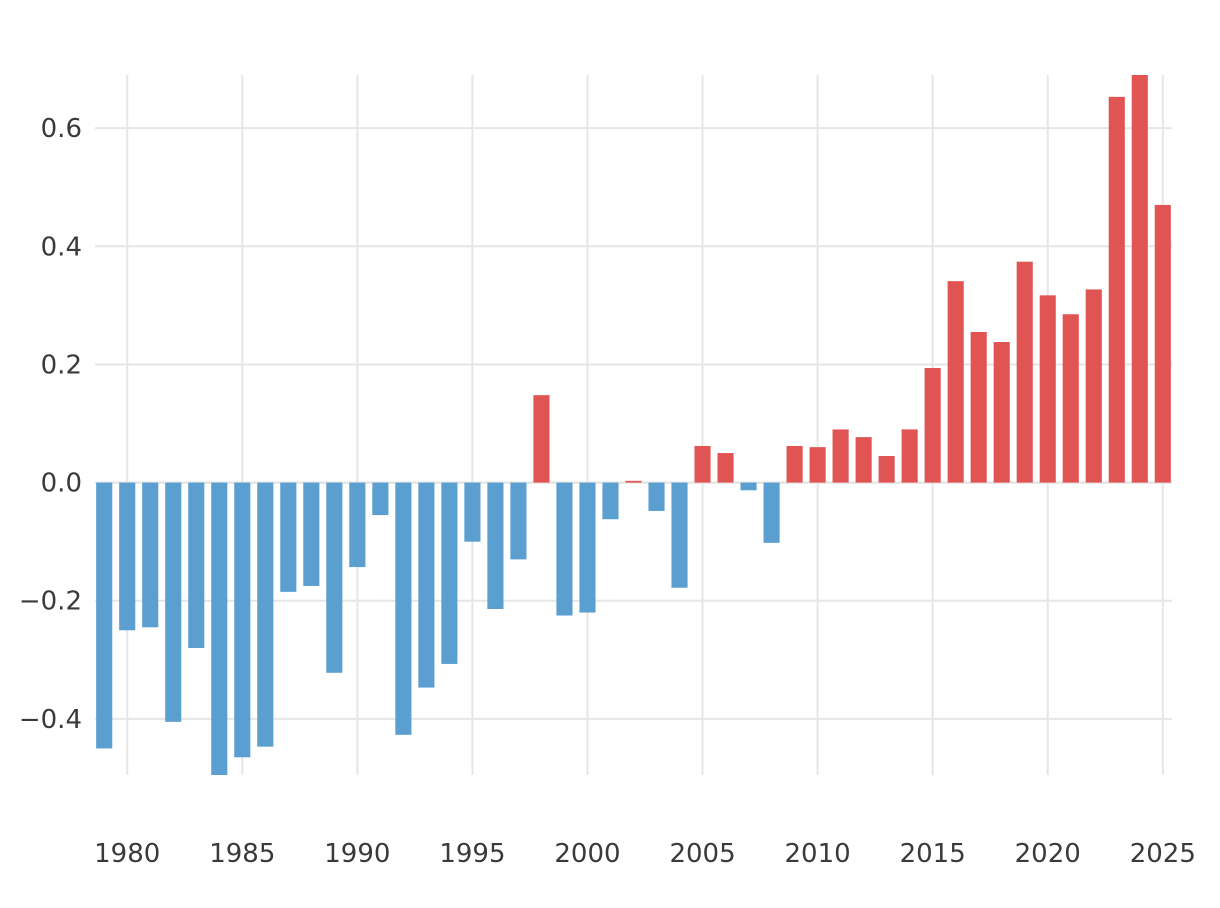 This screenshot has height=908, width=1220. What do you see at coordinates (1070, 398) in the screenshot?
I see `bar-2021` at bounding box center [1070, 398].